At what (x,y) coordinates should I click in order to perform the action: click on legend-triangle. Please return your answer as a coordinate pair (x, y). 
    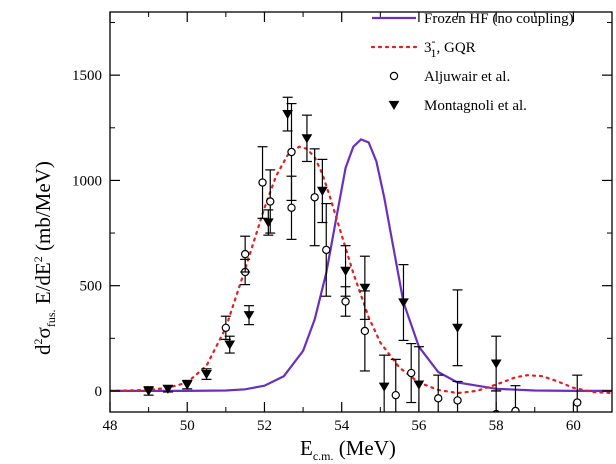
    Looking at the image, I should click on (394, 105).